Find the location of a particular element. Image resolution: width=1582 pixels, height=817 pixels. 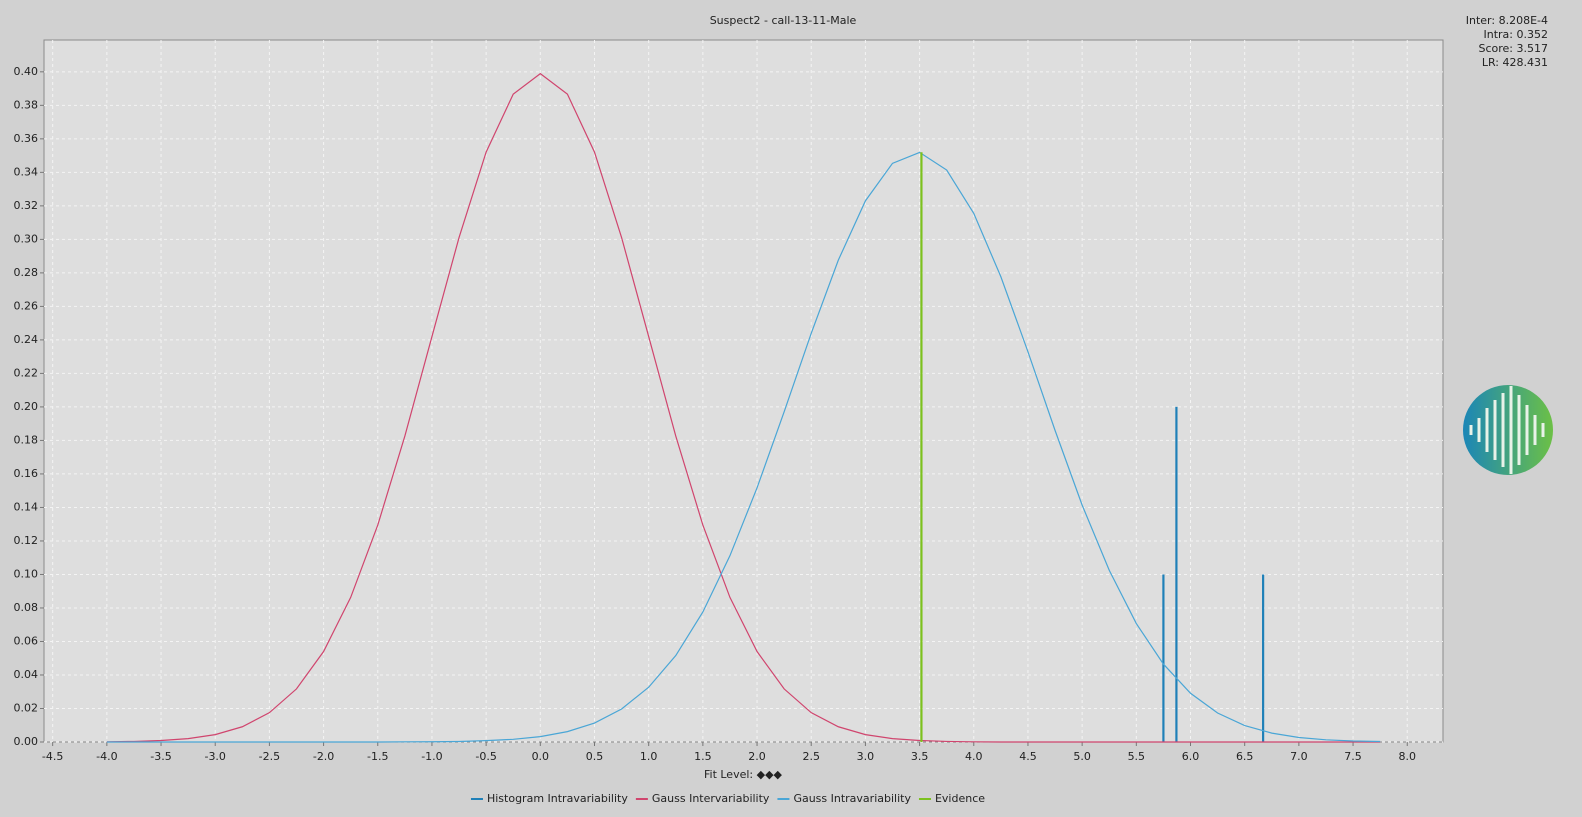

x-tick-label: -3.5 is located at coordinates (160, 756).